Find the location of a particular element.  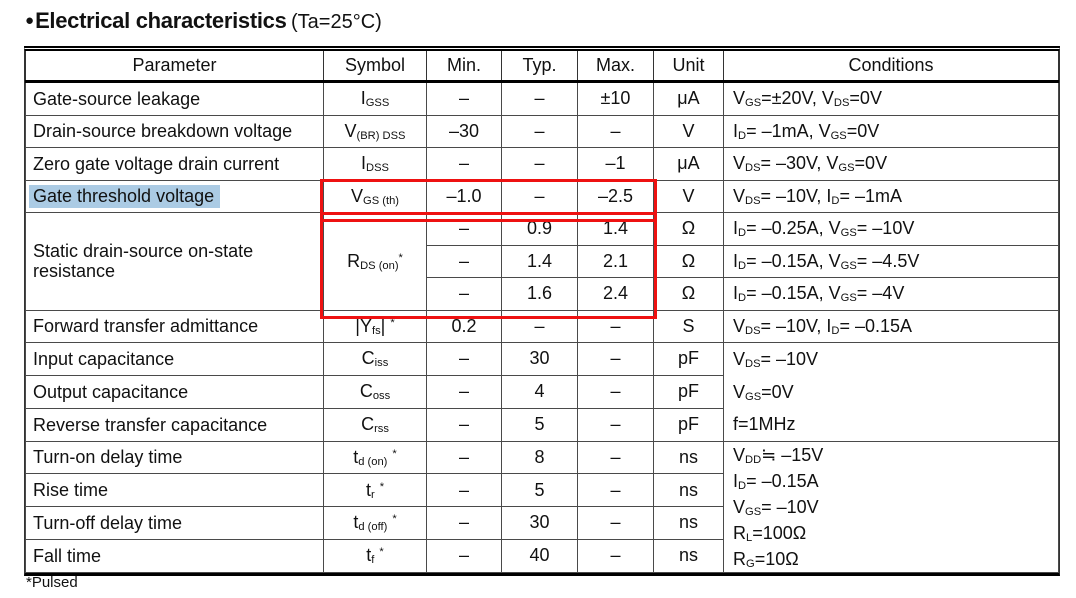

col-header-min: Min. is located at coordinates (464, 67).